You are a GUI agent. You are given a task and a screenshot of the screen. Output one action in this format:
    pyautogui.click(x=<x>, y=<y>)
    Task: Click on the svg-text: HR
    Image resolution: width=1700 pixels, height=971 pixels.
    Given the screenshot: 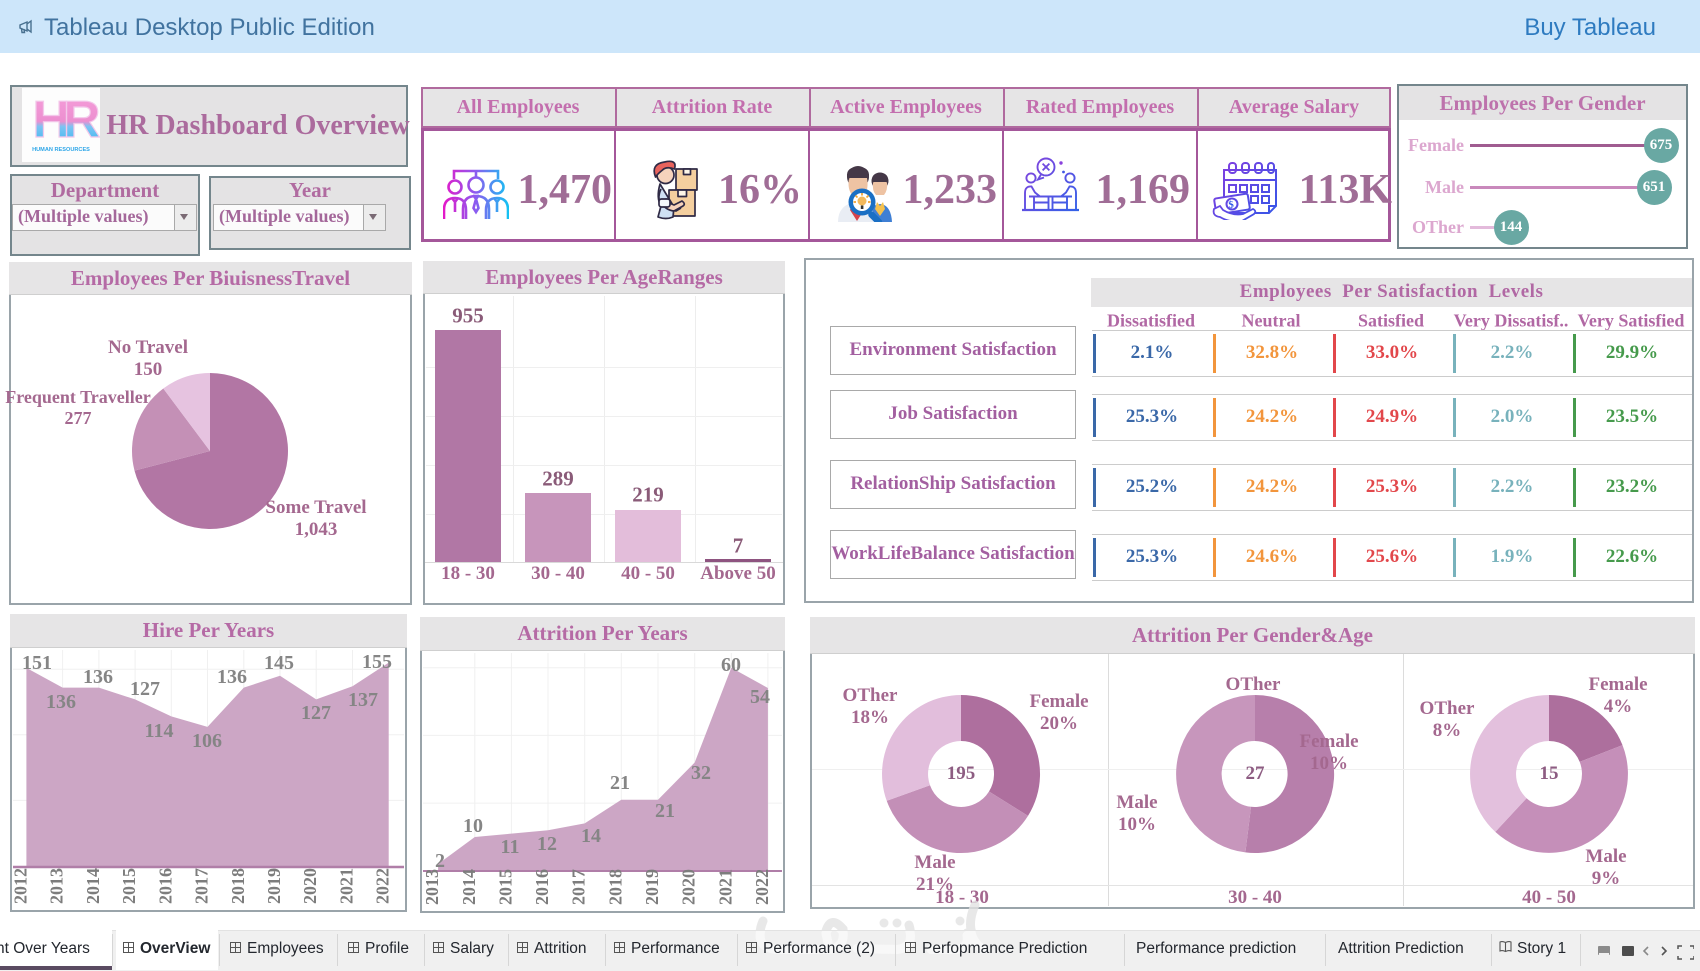 What is the action you would take?
    pyautogui.click(x=66, y=120)
    